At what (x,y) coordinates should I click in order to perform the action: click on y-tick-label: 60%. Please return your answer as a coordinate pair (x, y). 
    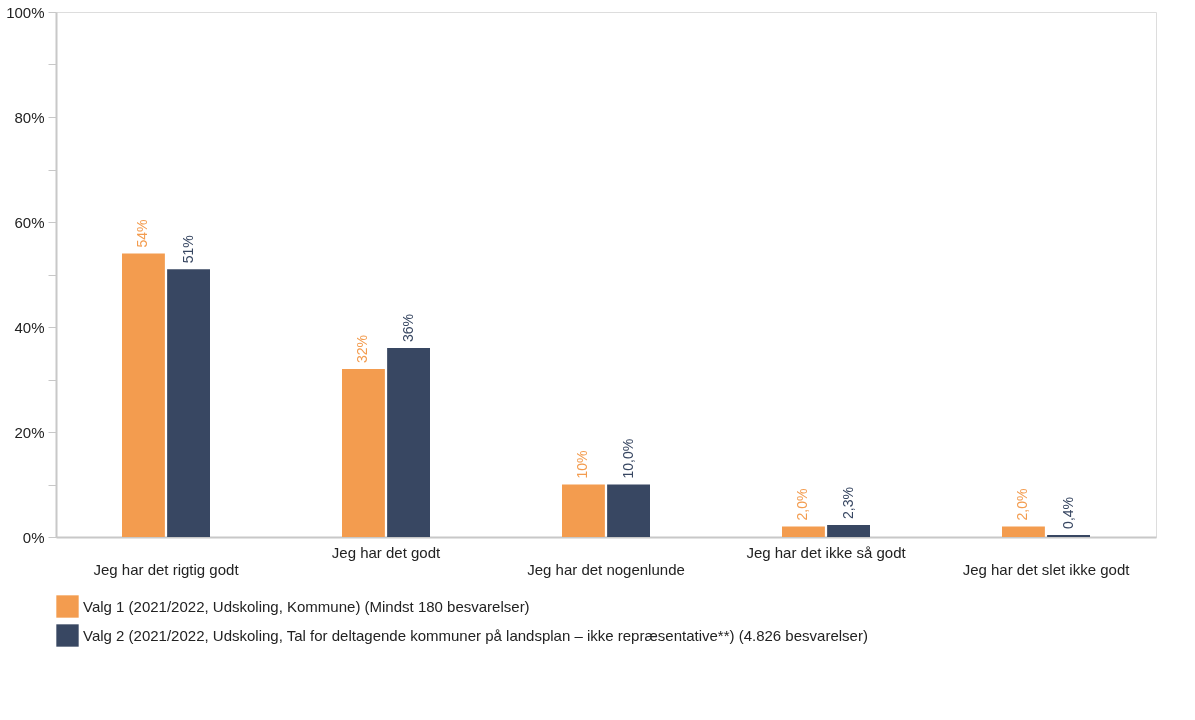
    Looking at the image, I should click on (29, 222).